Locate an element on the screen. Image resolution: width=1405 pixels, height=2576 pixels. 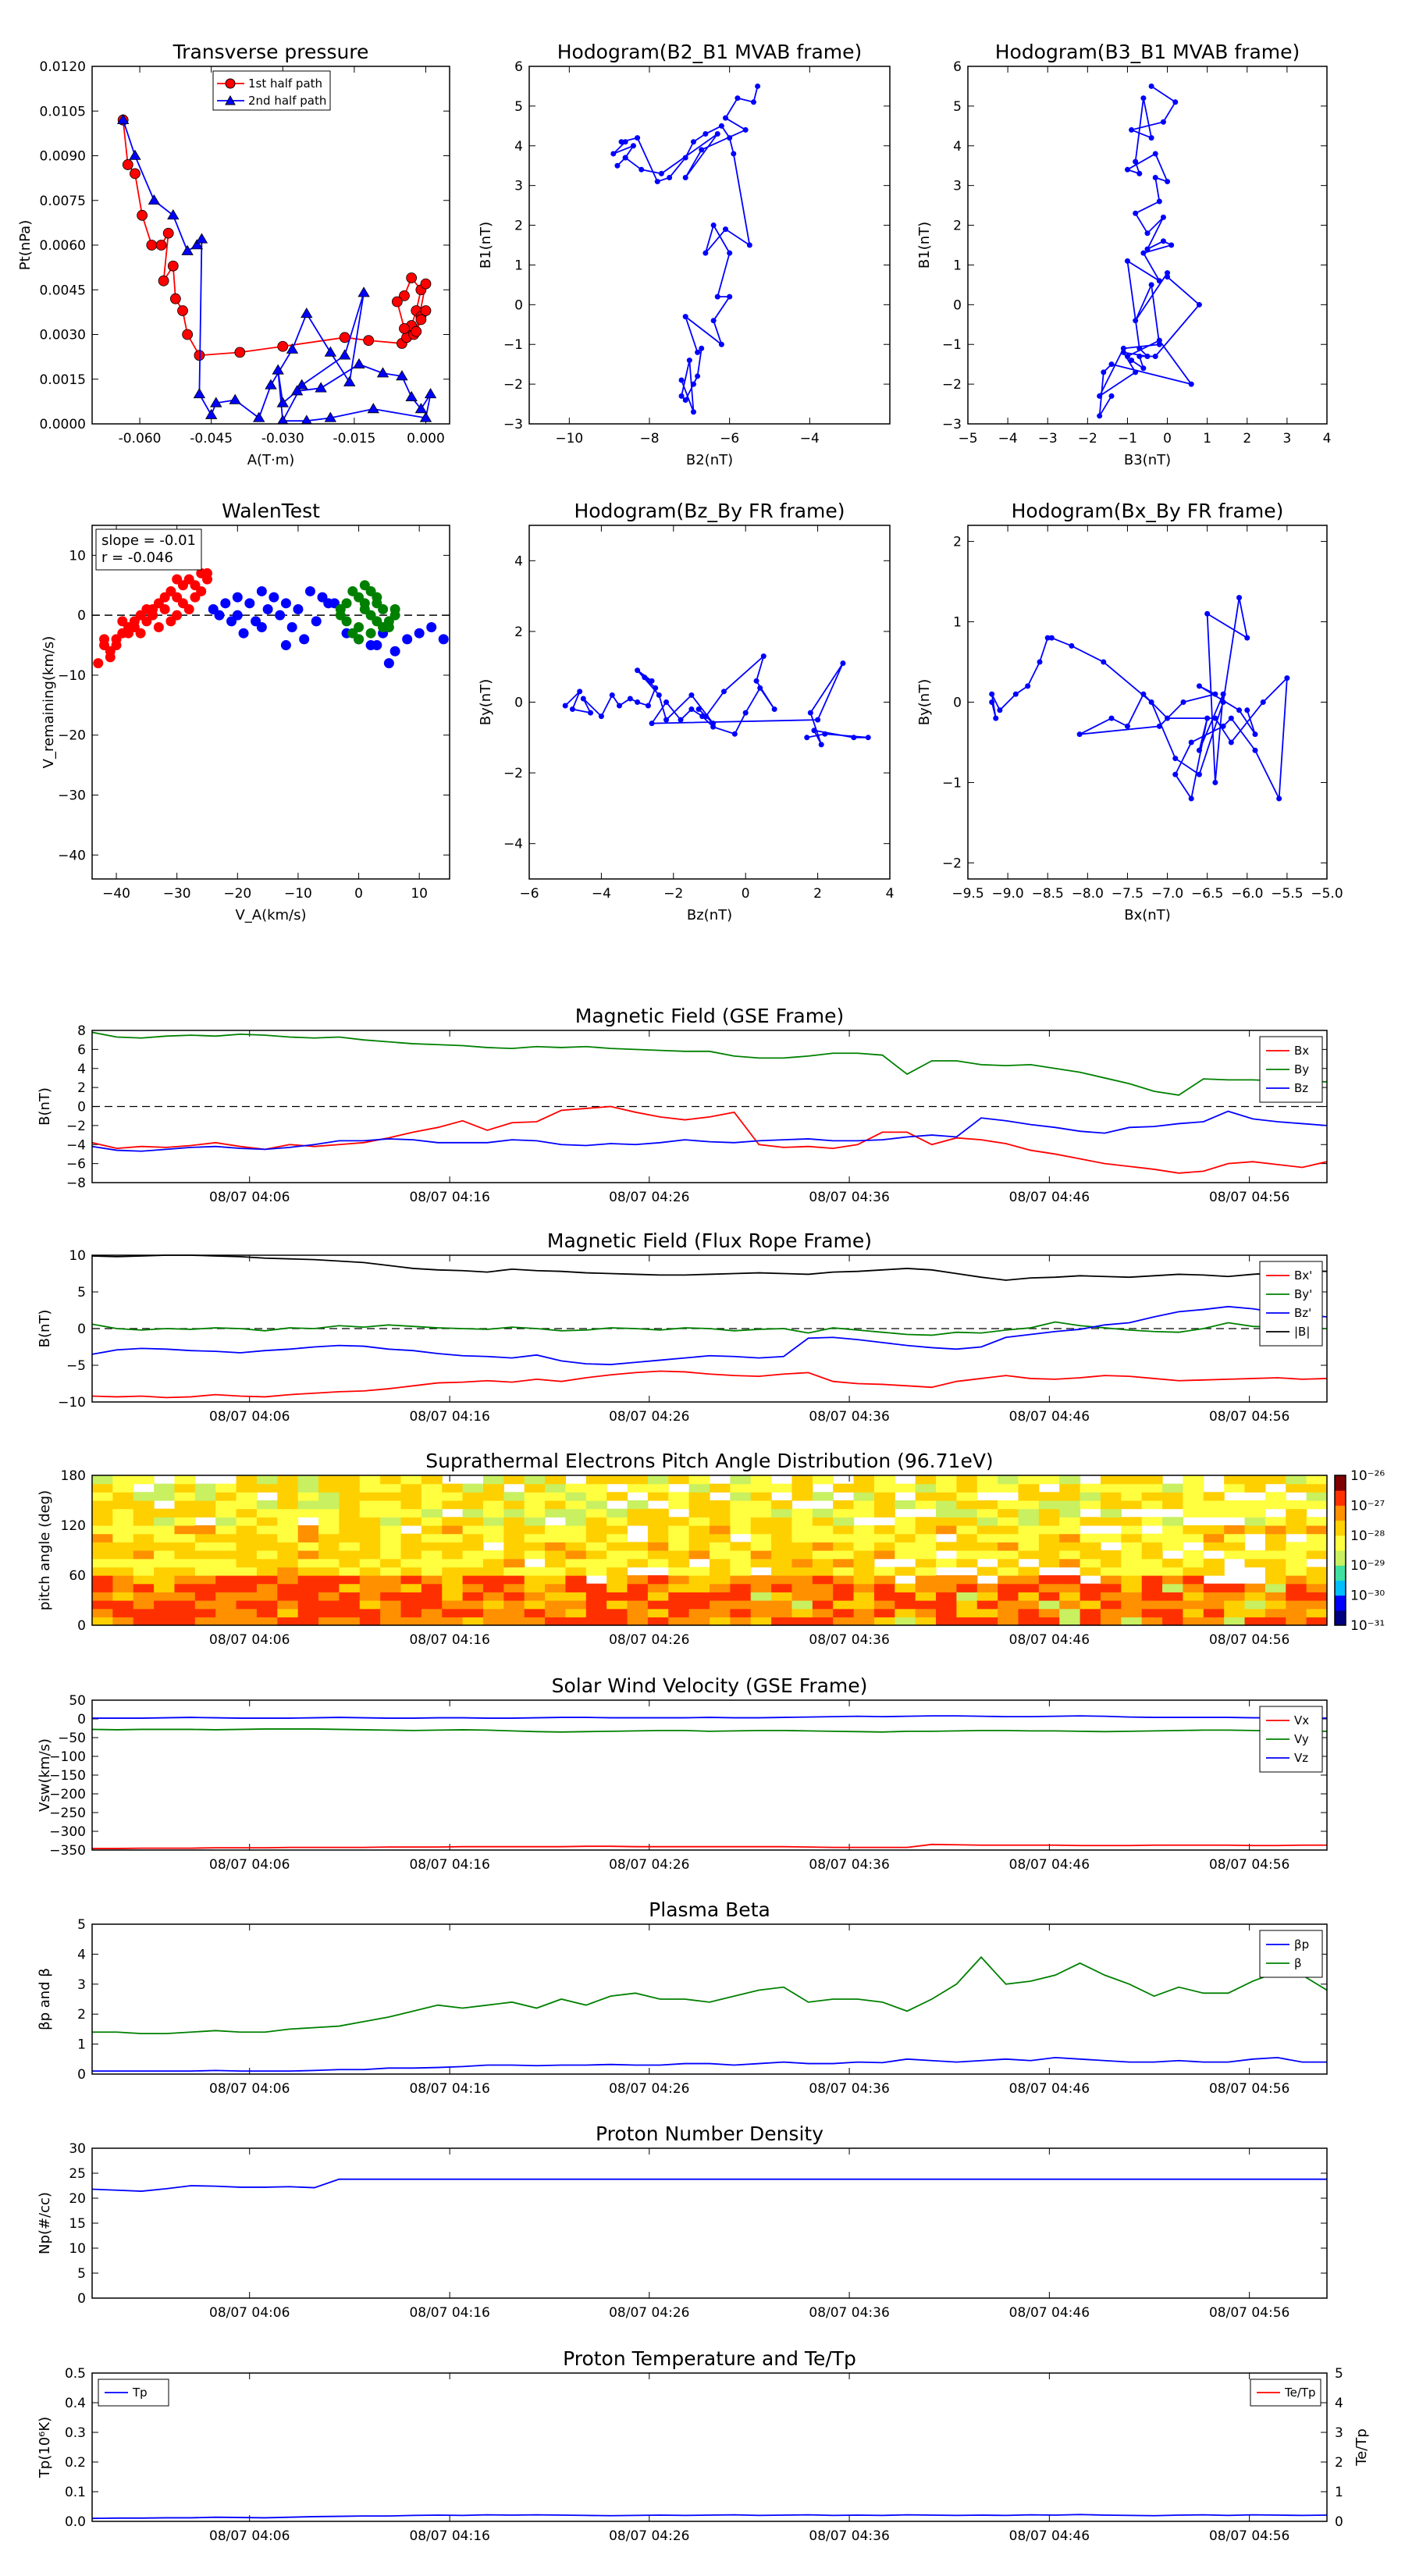
legend-right: Te/Tp is located at coordinates (1286, 2393).